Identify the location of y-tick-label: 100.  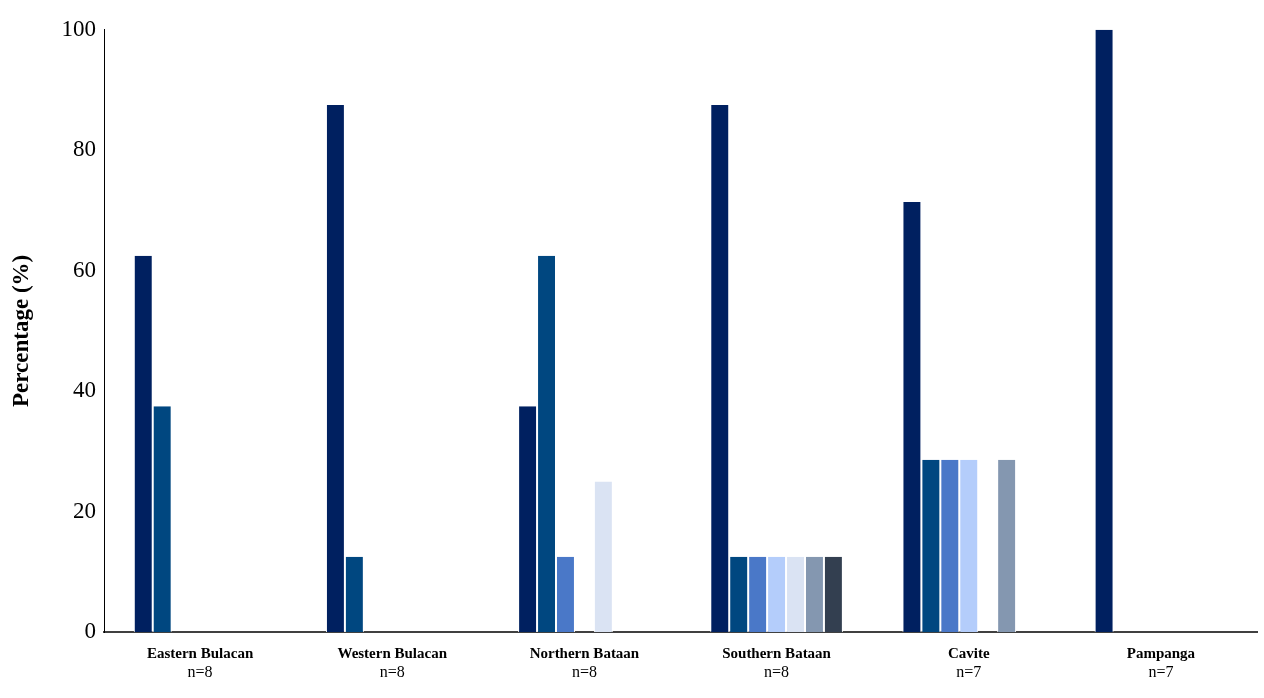
(78, 28).